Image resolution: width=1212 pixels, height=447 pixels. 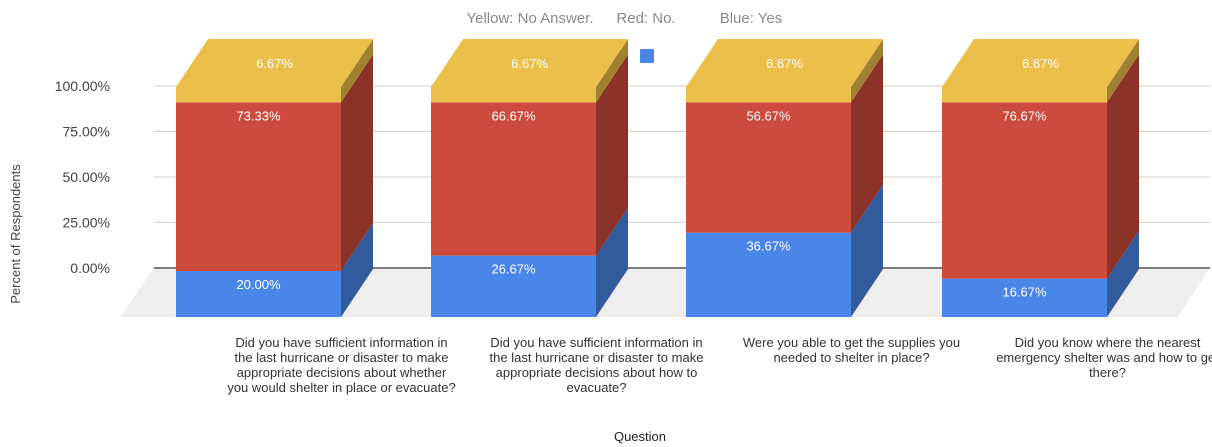 I want to click on floor-plane, so click(x=665, y=292).